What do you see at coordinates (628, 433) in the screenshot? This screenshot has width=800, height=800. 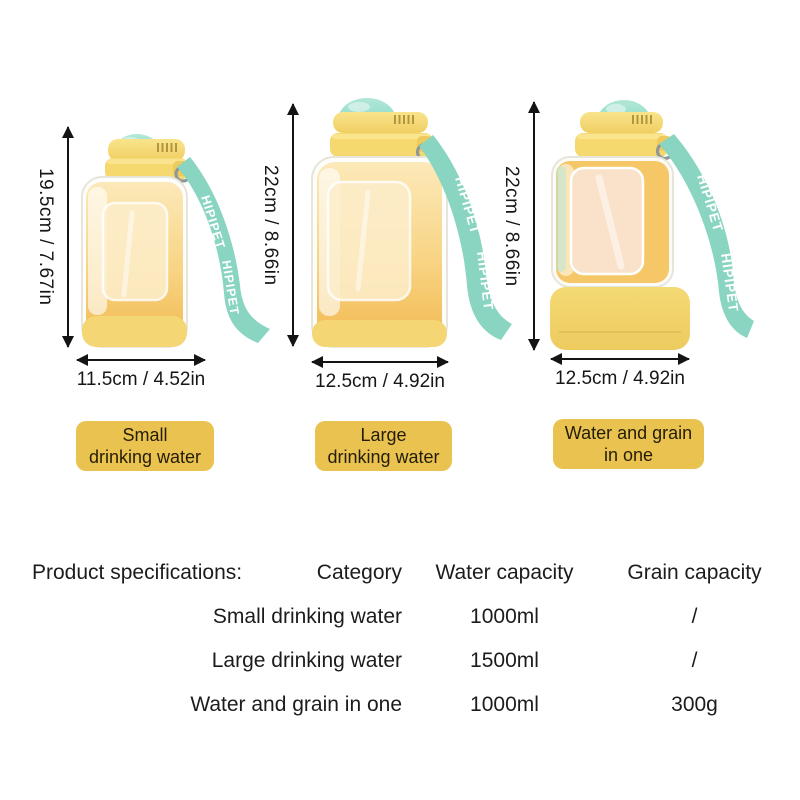 I see `badge-line1: Water and grain` at bounding box center [628, 433].